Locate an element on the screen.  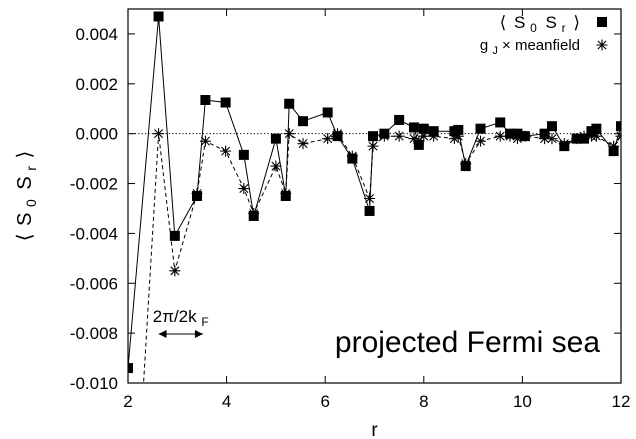
x-axis-label: r is located at coordinates (374, 429).